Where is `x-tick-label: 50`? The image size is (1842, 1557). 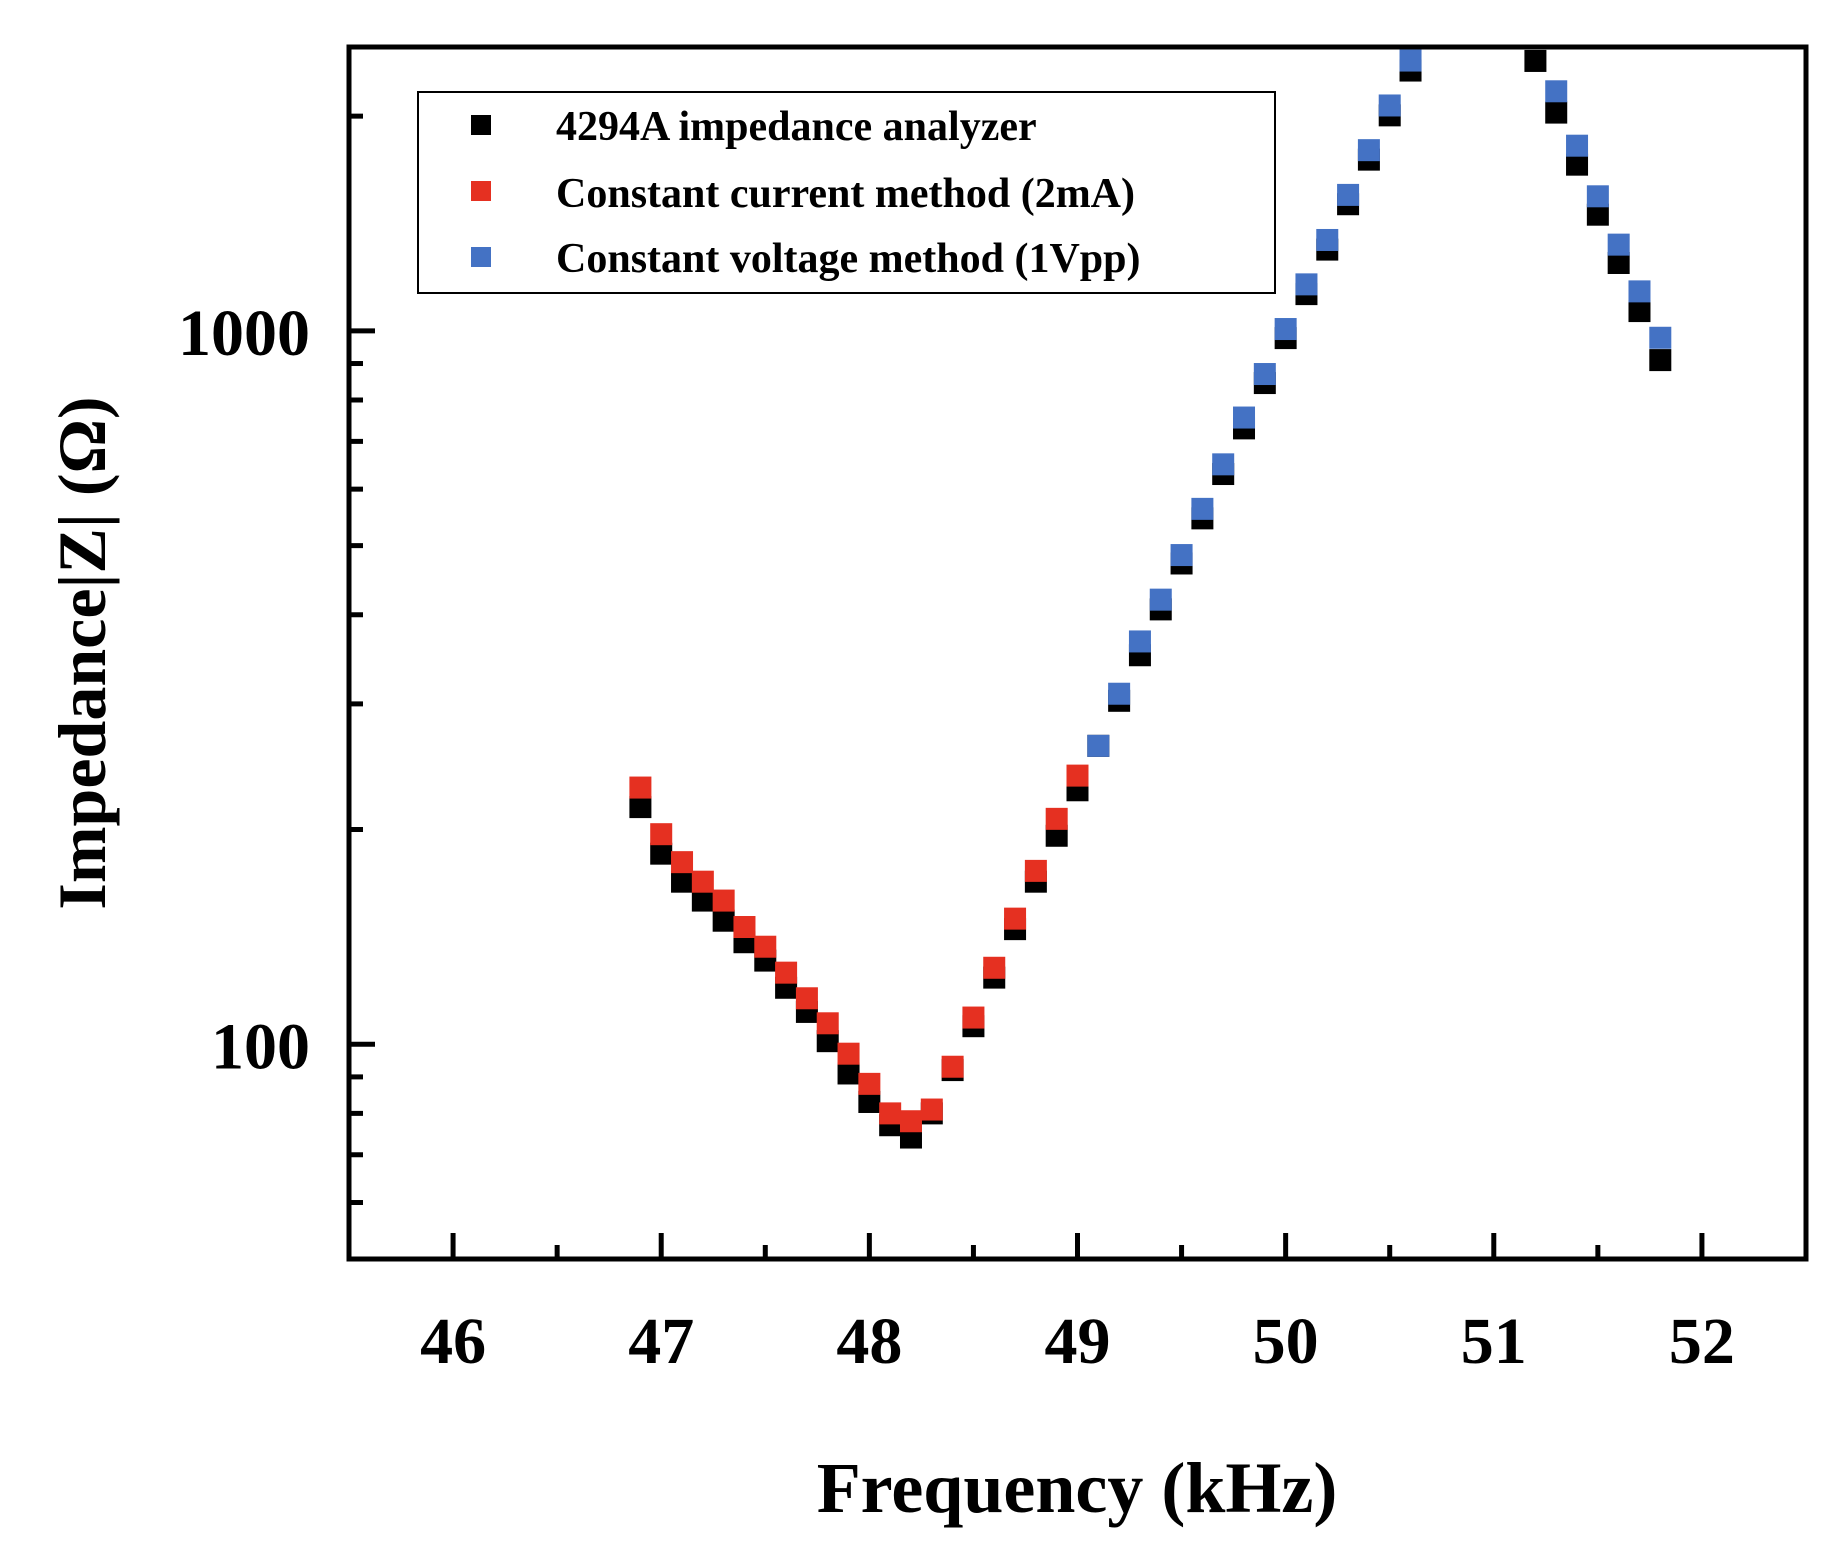 x-tick-label: 50 is located at coordinates (1286, 1341).